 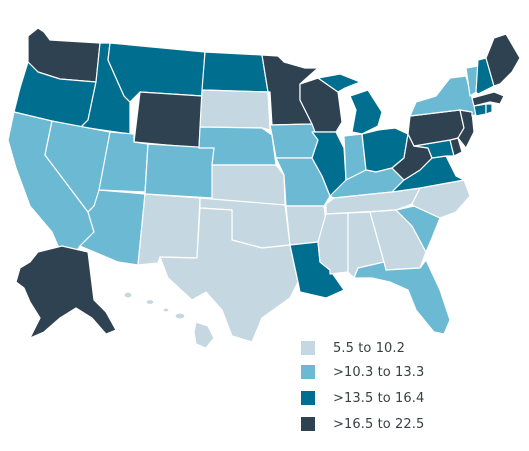 What do you see at coordinates (480, 110) in the screenshot?
I see `state-ct` at bounding box center [480, 110].